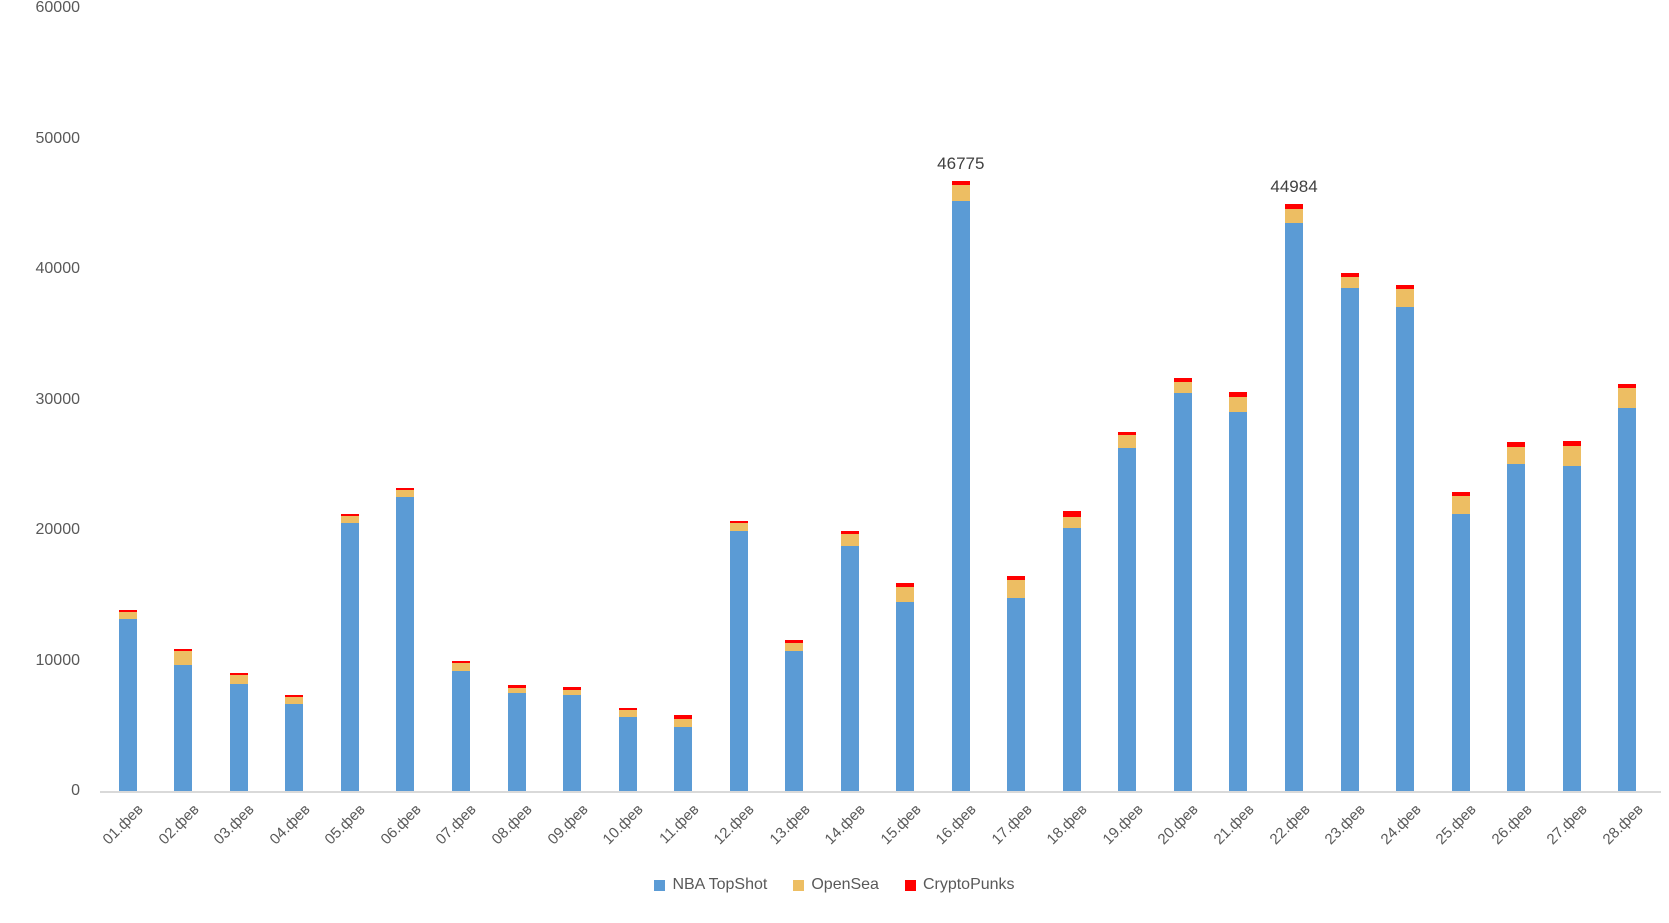 This screenshot has width=1669, height=923. I want to click on y-axis-tick-label: 50000, so click(58, 138).